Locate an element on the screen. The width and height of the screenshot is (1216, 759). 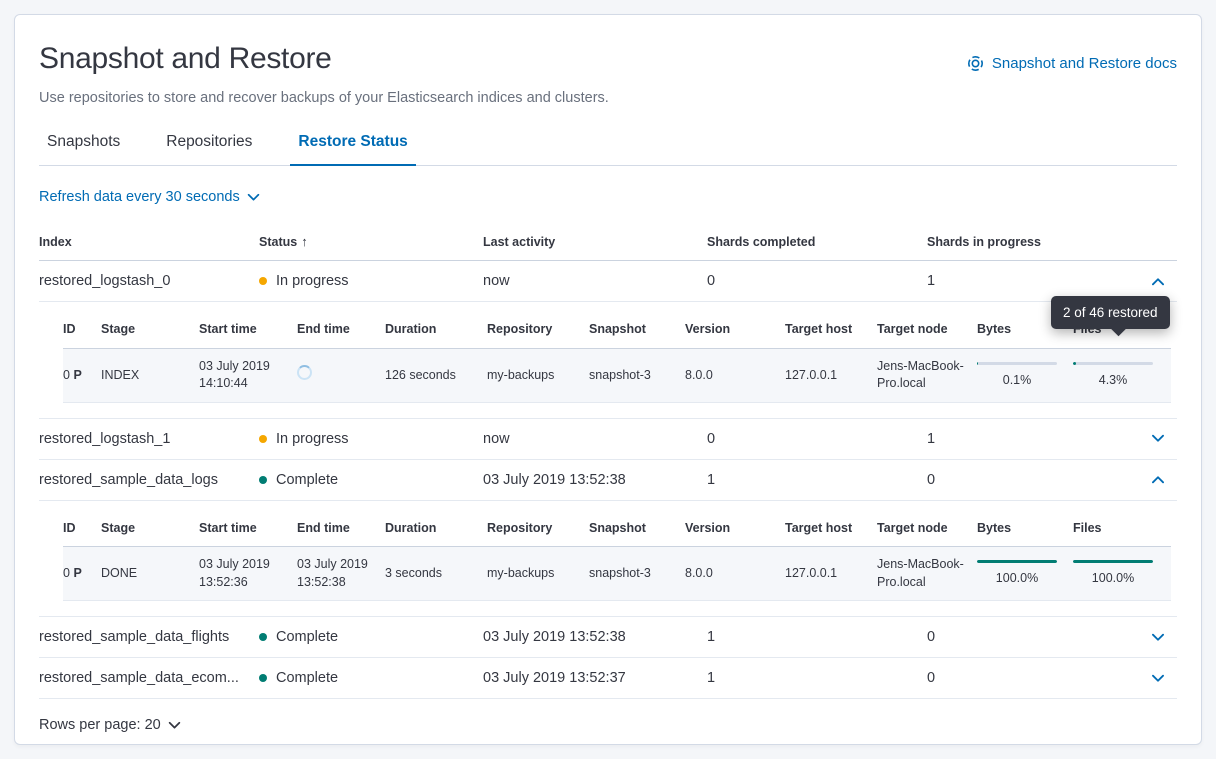
shard-version: 8.0.0 is located at coordinates (699, 374).